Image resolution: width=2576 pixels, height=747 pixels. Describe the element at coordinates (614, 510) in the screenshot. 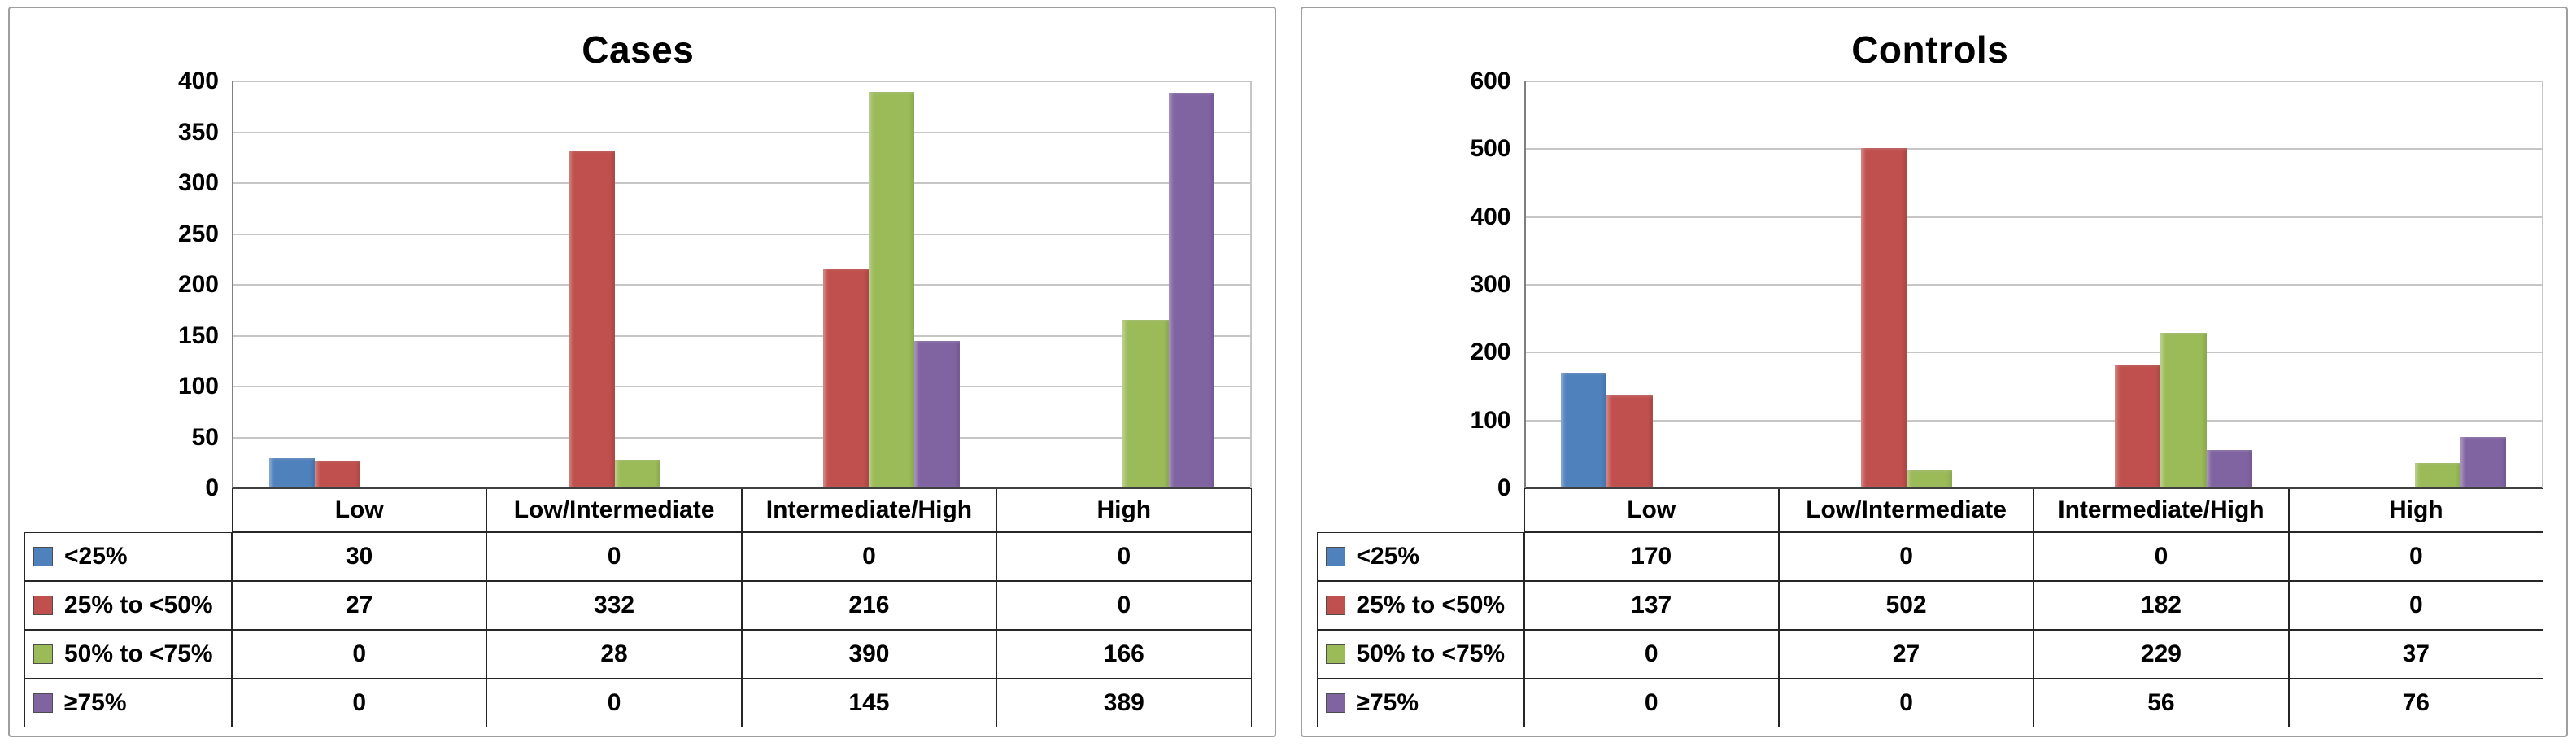

I see `category-header-cell: Low/Intermediate` at that location.